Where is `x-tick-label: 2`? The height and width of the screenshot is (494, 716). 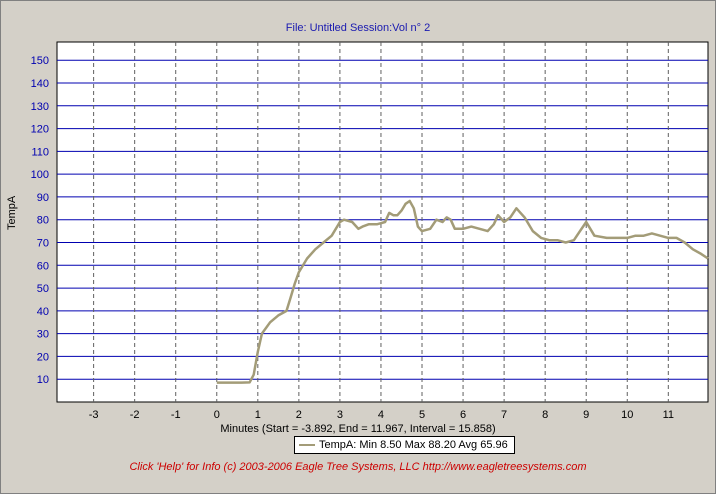
x-tick-label: 2 is located at coordinates (299, 415).